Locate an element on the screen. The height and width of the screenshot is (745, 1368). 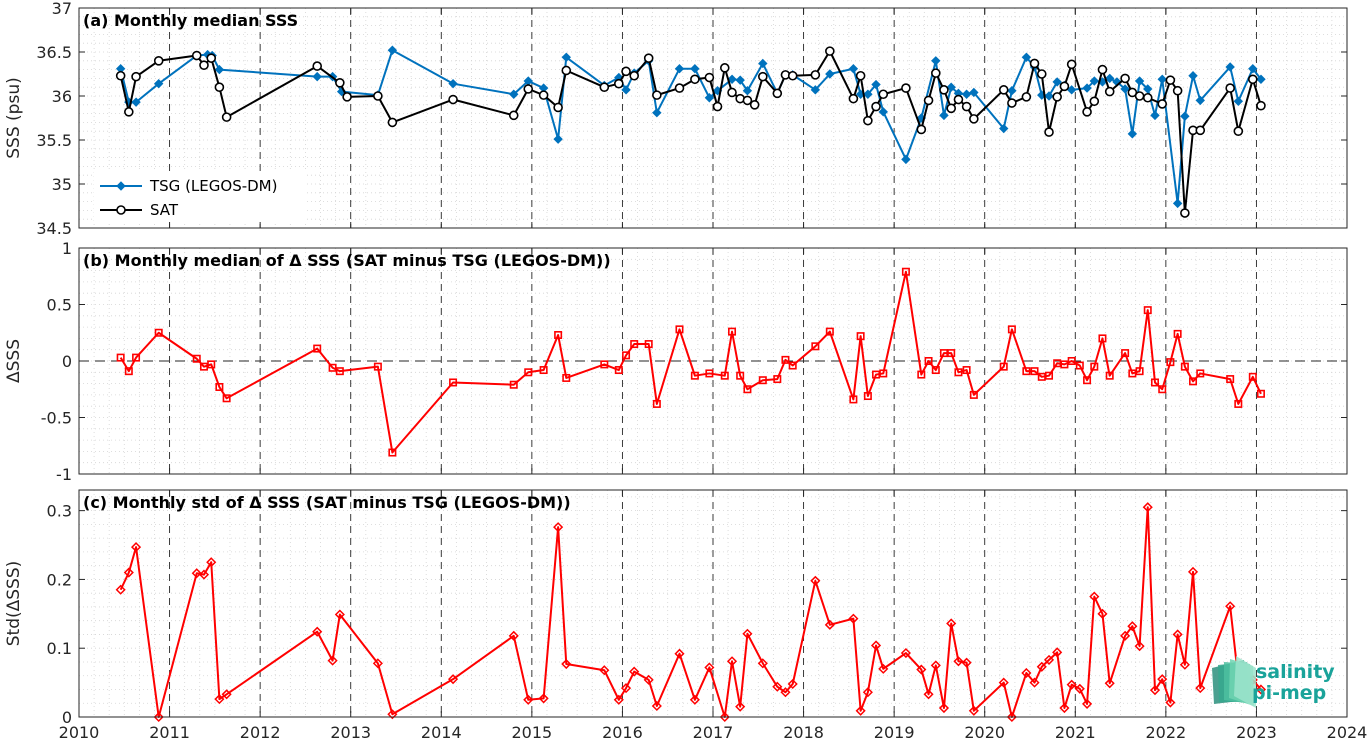
legend: TSG (LEGOS-DM) SAT is located at coordinates (200, 197).